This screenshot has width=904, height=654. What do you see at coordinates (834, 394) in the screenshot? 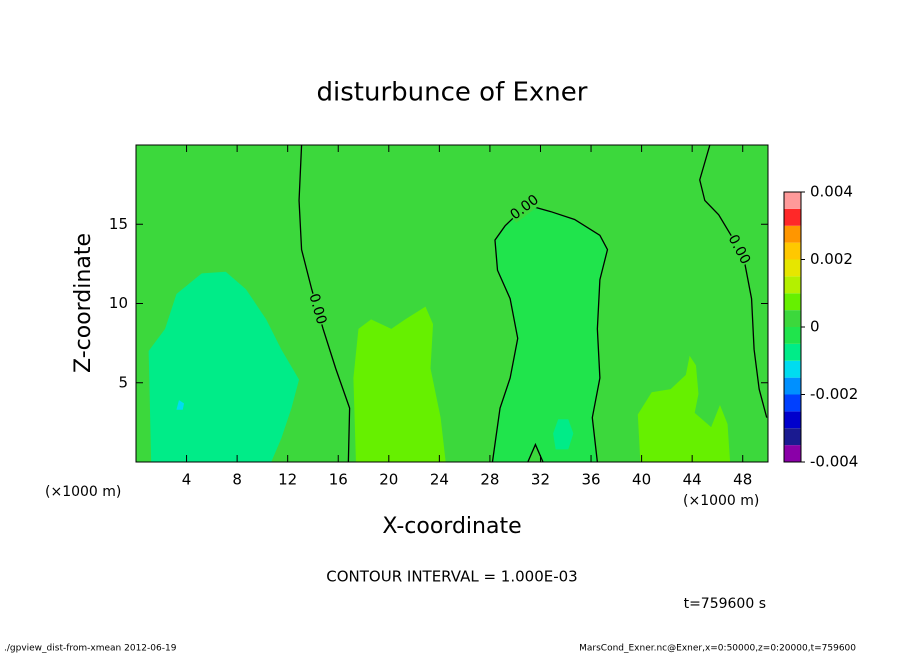
I see `colorbar-tick-label: -0.002` at bounding box center [834, 394].